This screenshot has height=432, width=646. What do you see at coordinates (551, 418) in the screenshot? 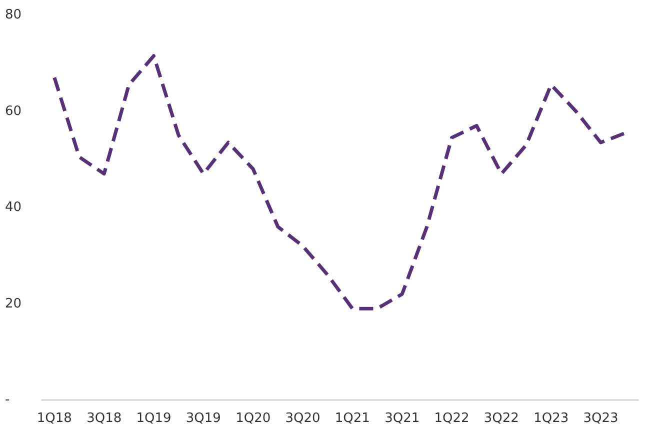
I see `x-tick-label: 1Q23` at bounding box center [551, 418].